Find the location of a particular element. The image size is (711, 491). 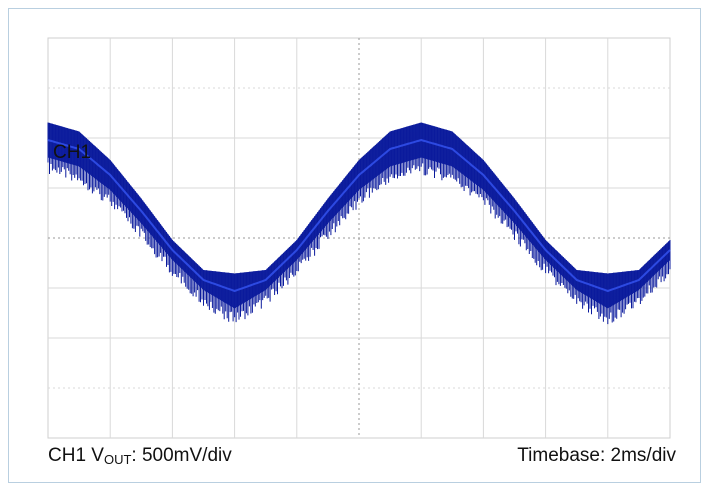

vertical-scale-prefix: CH1 V is located at coordinates (76, 455).